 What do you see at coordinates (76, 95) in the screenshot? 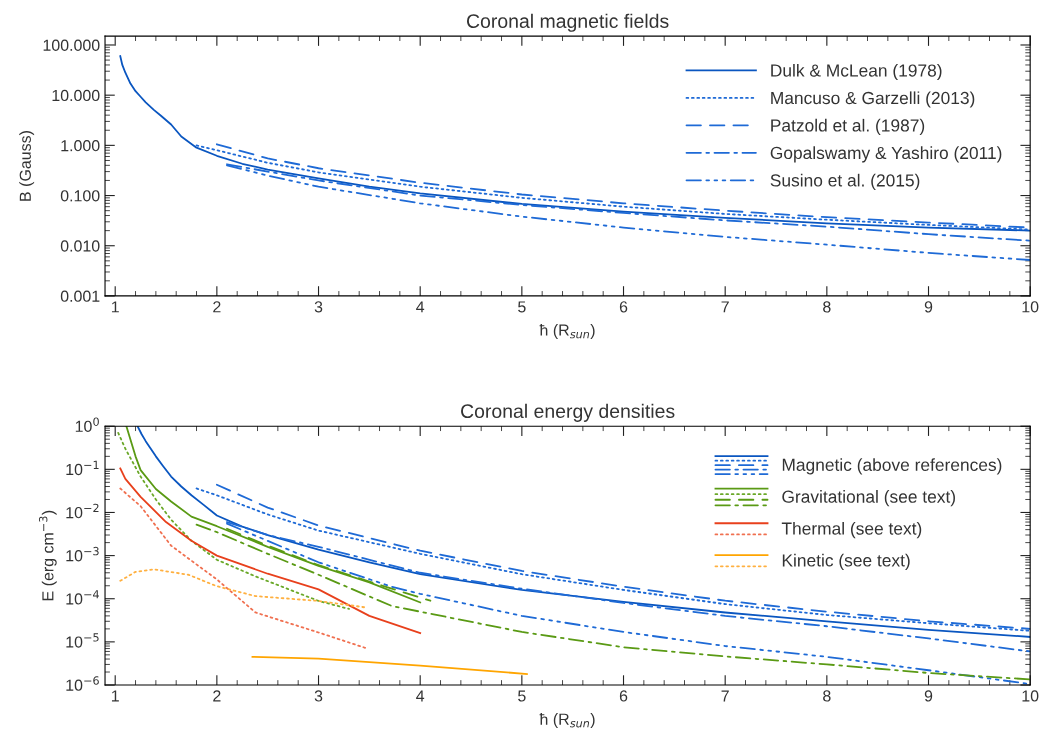
I see `y-tick-label: 10.000` at bounding box center [76, 95].